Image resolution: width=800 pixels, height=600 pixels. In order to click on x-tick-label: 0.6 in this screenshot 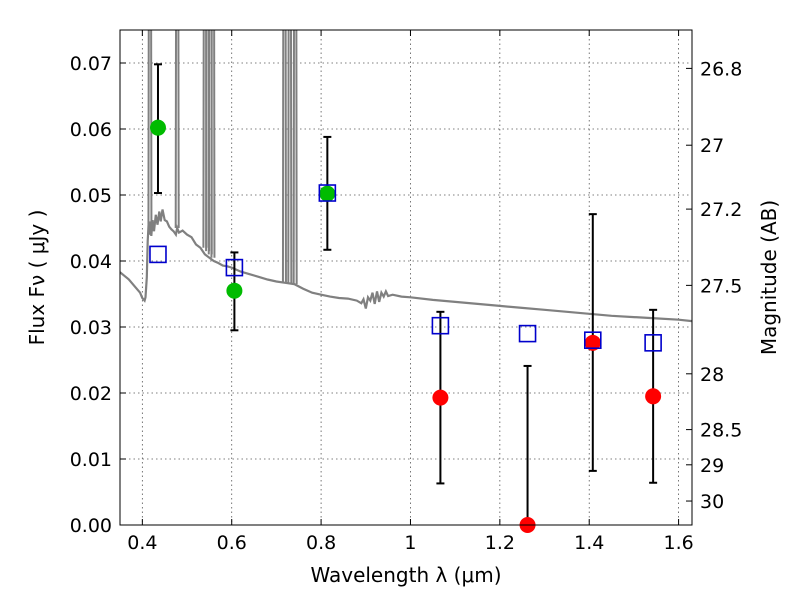, I will do `click(232, 543)`.